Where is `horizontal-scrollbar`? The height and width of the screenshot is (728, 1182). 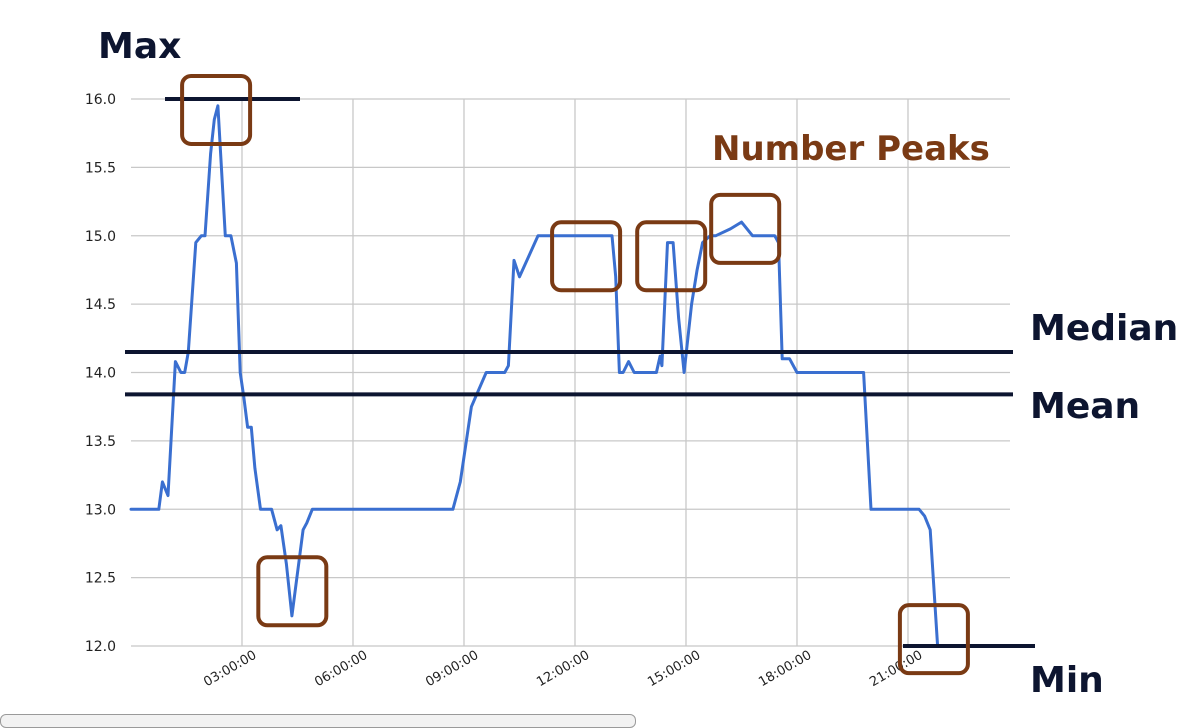 horizontal-scrollbar is located at coordinates (318, 721).